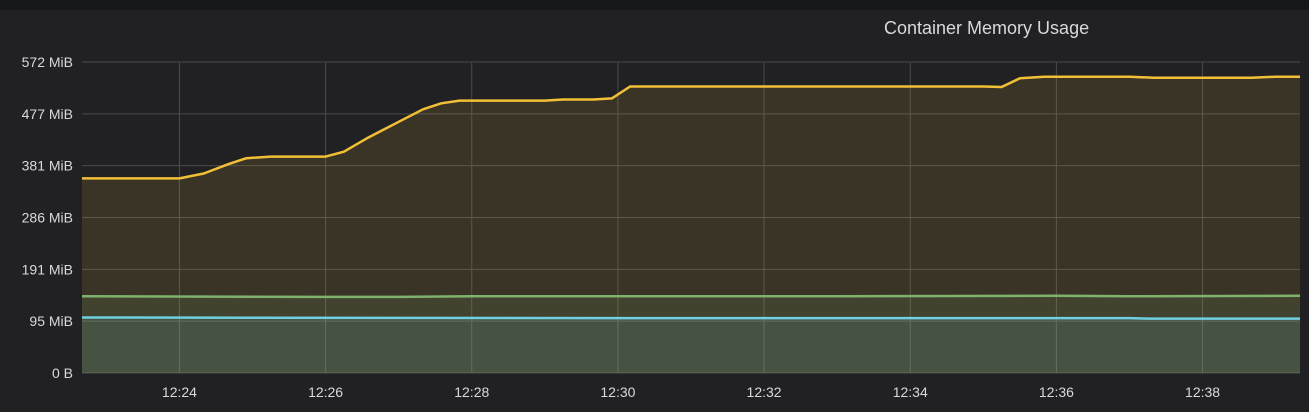 The width and height of the screenshot is (1309, 412). Describe the element at coordinates (51, 321) in the screenshot. I see `y-tick-label: 95 MiB` at that location.